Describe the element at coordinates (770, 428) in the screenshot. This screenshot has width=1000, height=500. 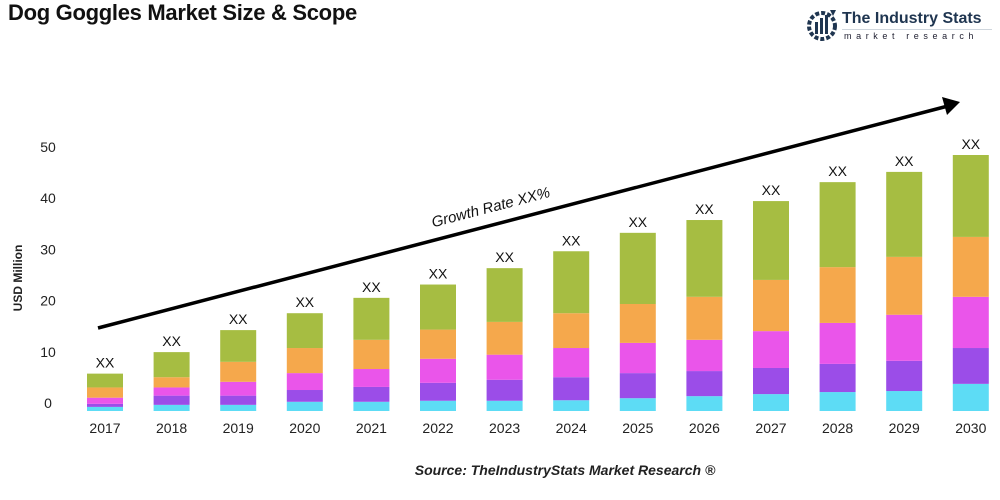
I see `x-tick-label: 2027` at that location.